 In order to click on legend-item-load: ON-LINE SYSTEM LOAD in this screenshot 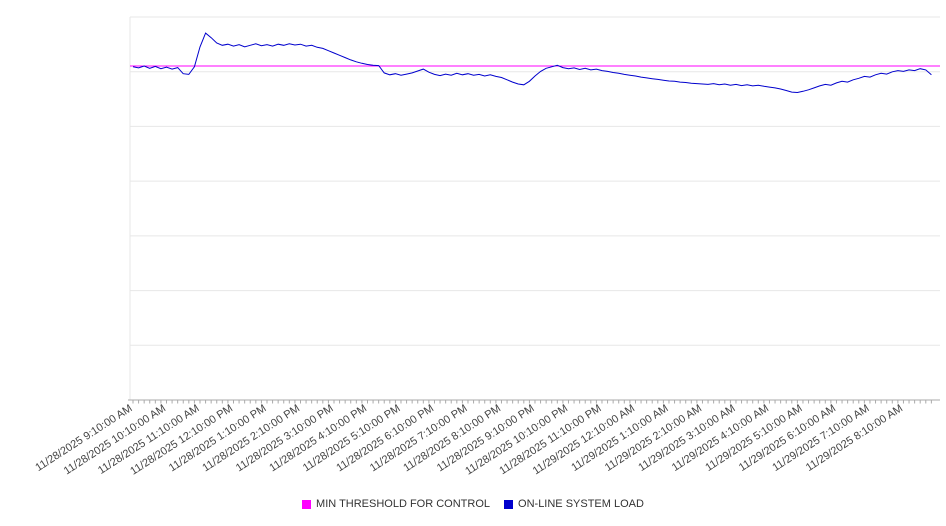, I will do `click(574, 504)`.